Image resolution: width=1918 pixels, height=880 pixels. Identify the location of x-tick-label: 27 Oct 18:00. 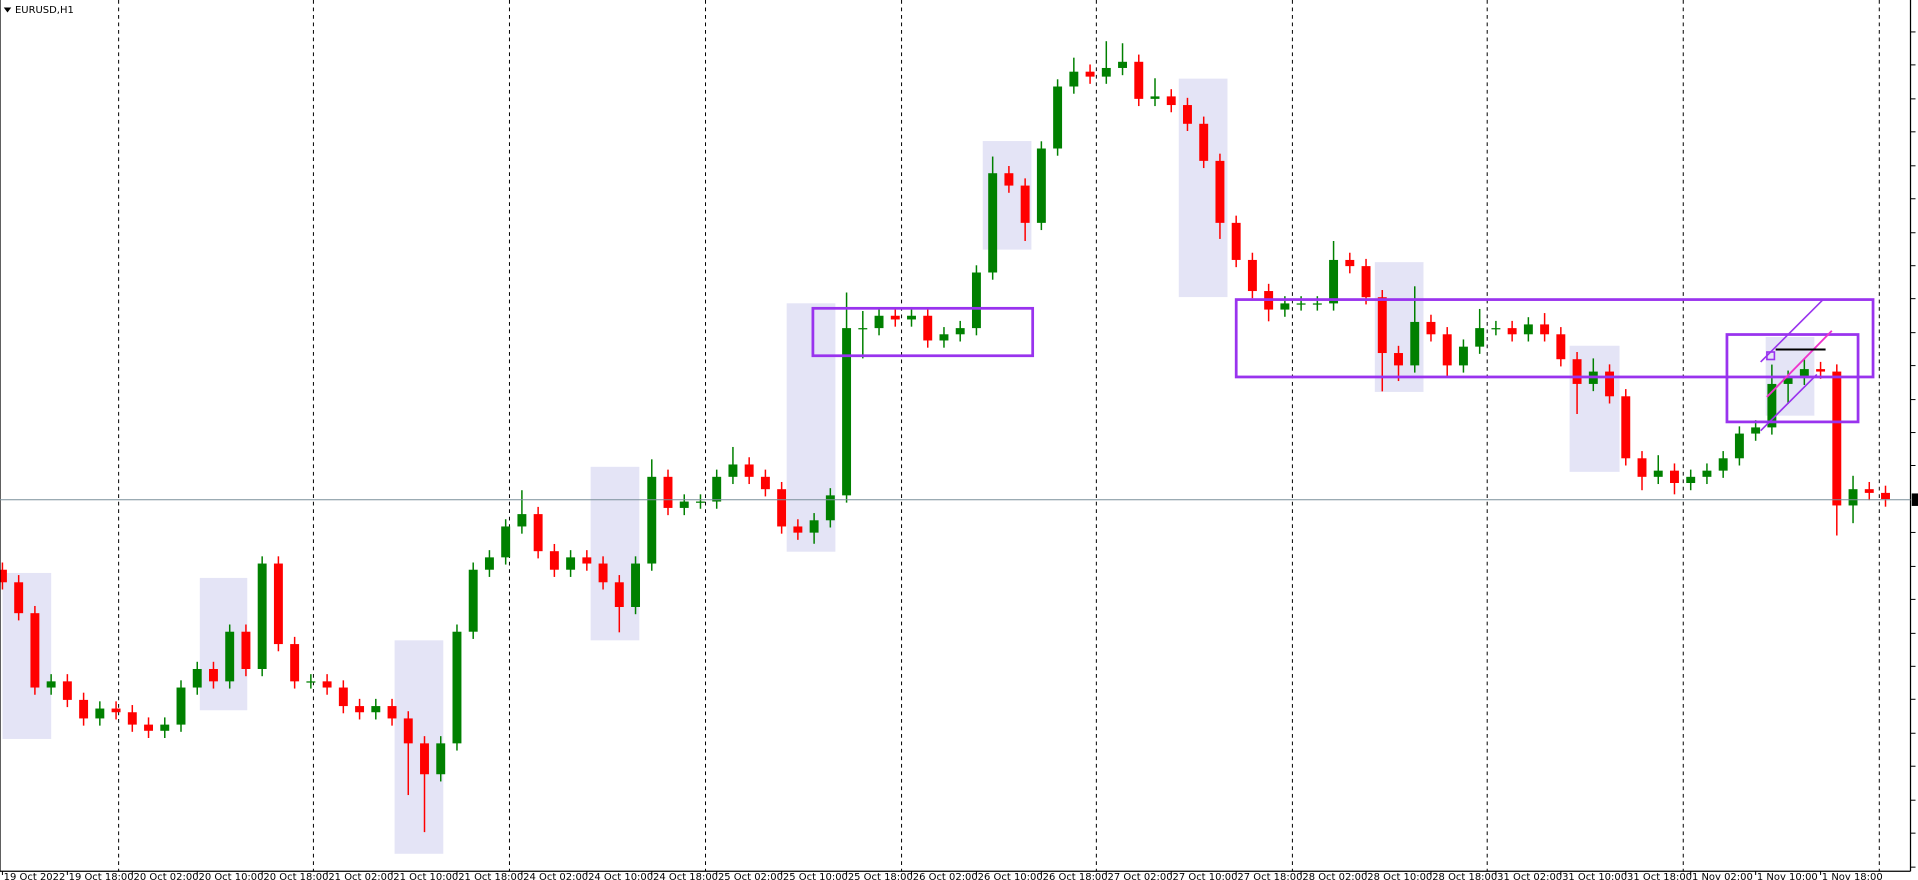
(1269, 876).